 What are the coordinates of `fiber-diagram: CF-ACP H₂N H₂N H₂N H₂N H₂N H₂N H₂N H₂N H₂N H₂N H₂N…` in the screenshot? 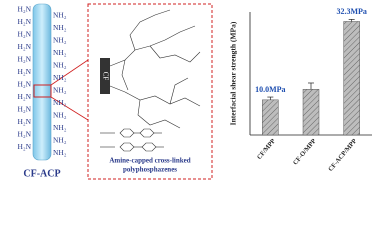 It's located at (53, 91).